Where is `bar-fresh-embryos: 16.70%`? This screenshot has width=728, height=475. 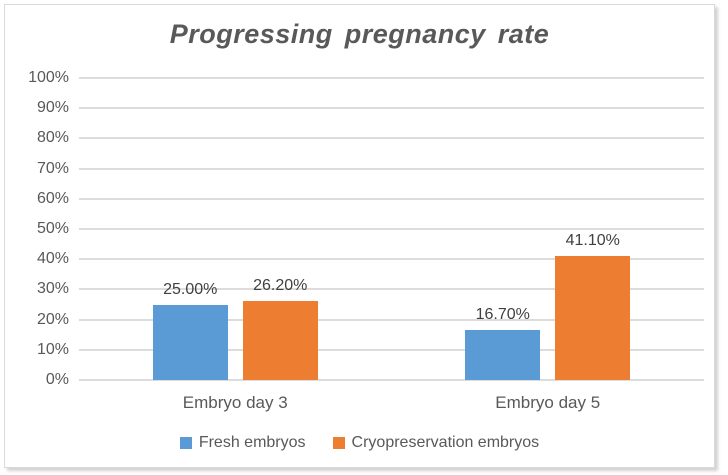
bar-fresh-embryos: 16.70% is located at coordinates (503, 343).